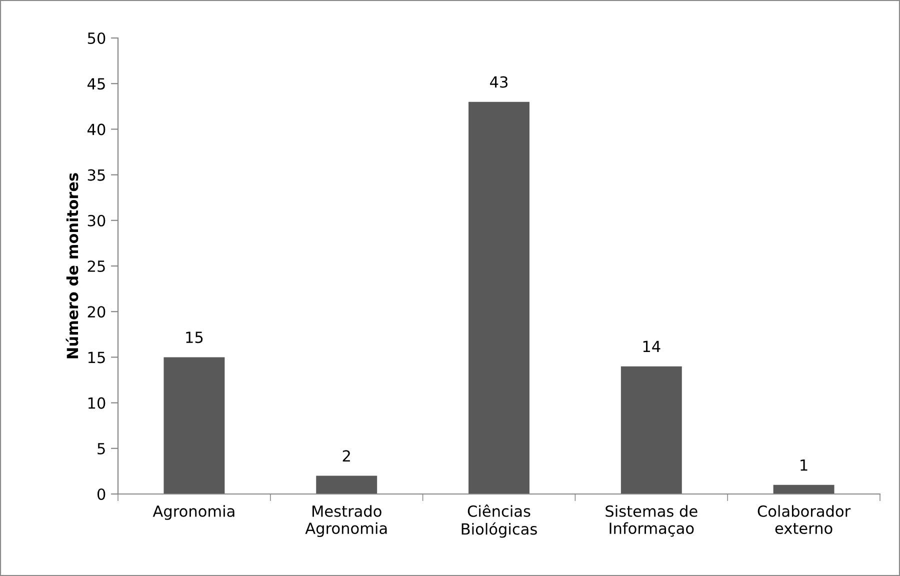 The image size is (900, 576). What do you see at coordinates (97, 38) in the screenshot?
I see `y-tick-label: 50` at bounding box center [97, 38].